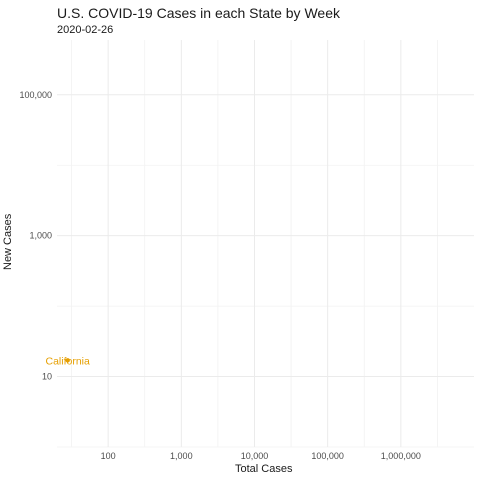 This screenshot has width=480, height=480. What do you see at coordinates (264, 469) in the screenshot?
I see `x-axis-title: Total Cases` at bounding box center [264, 469].